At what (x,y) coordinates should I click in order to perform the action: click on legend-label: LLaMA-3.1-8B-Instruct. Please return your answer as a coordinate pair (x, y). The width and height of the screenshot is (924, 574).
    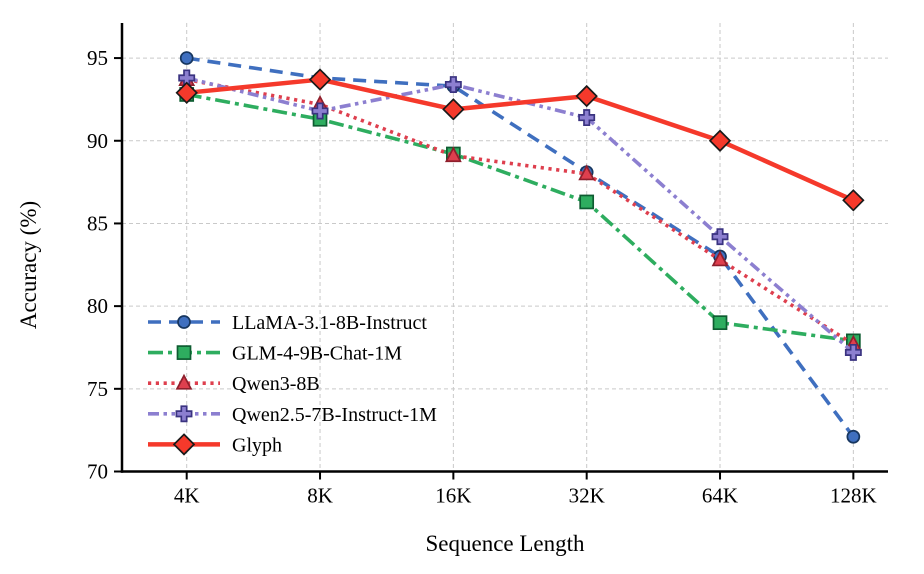
    Looking at the image, I should click on (329, 323).